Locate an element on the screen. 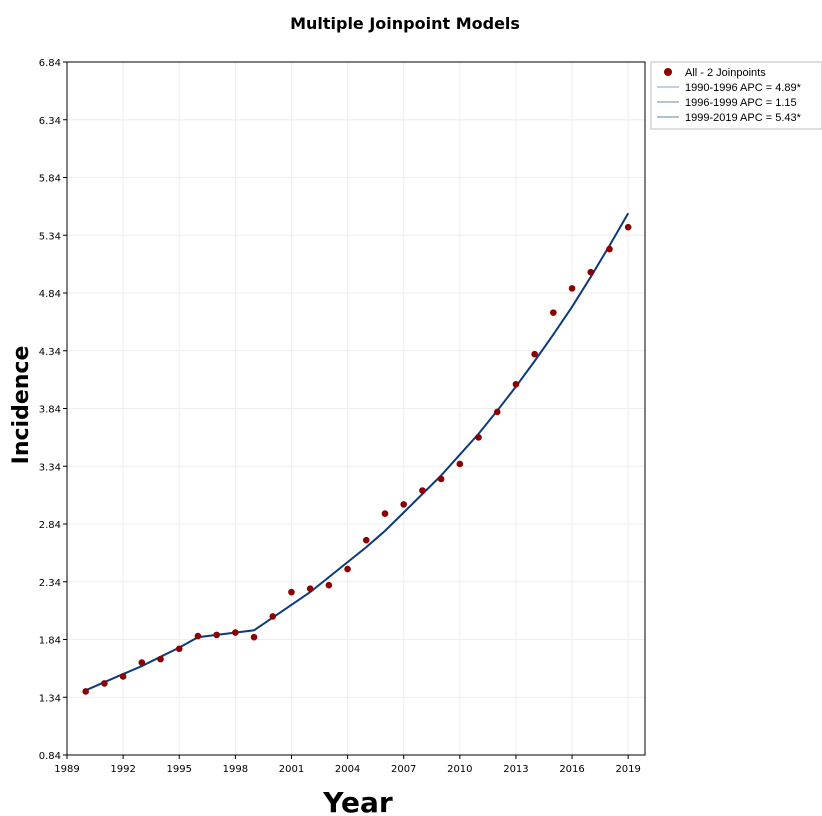  x-tick-label: 2004 is located at coordinates (347, 769).